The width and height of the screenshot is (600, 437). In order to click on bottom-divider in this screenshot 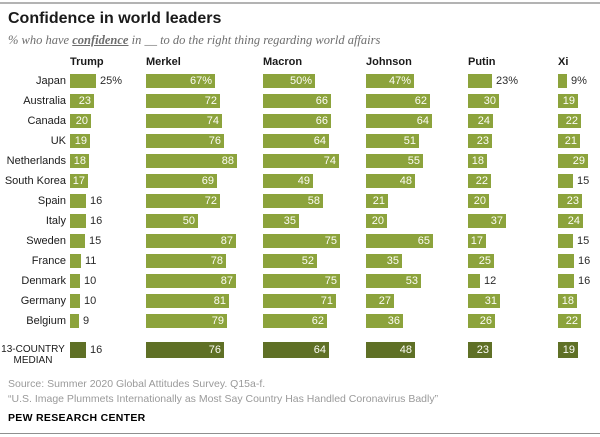, I will do `click(300, 433)`.